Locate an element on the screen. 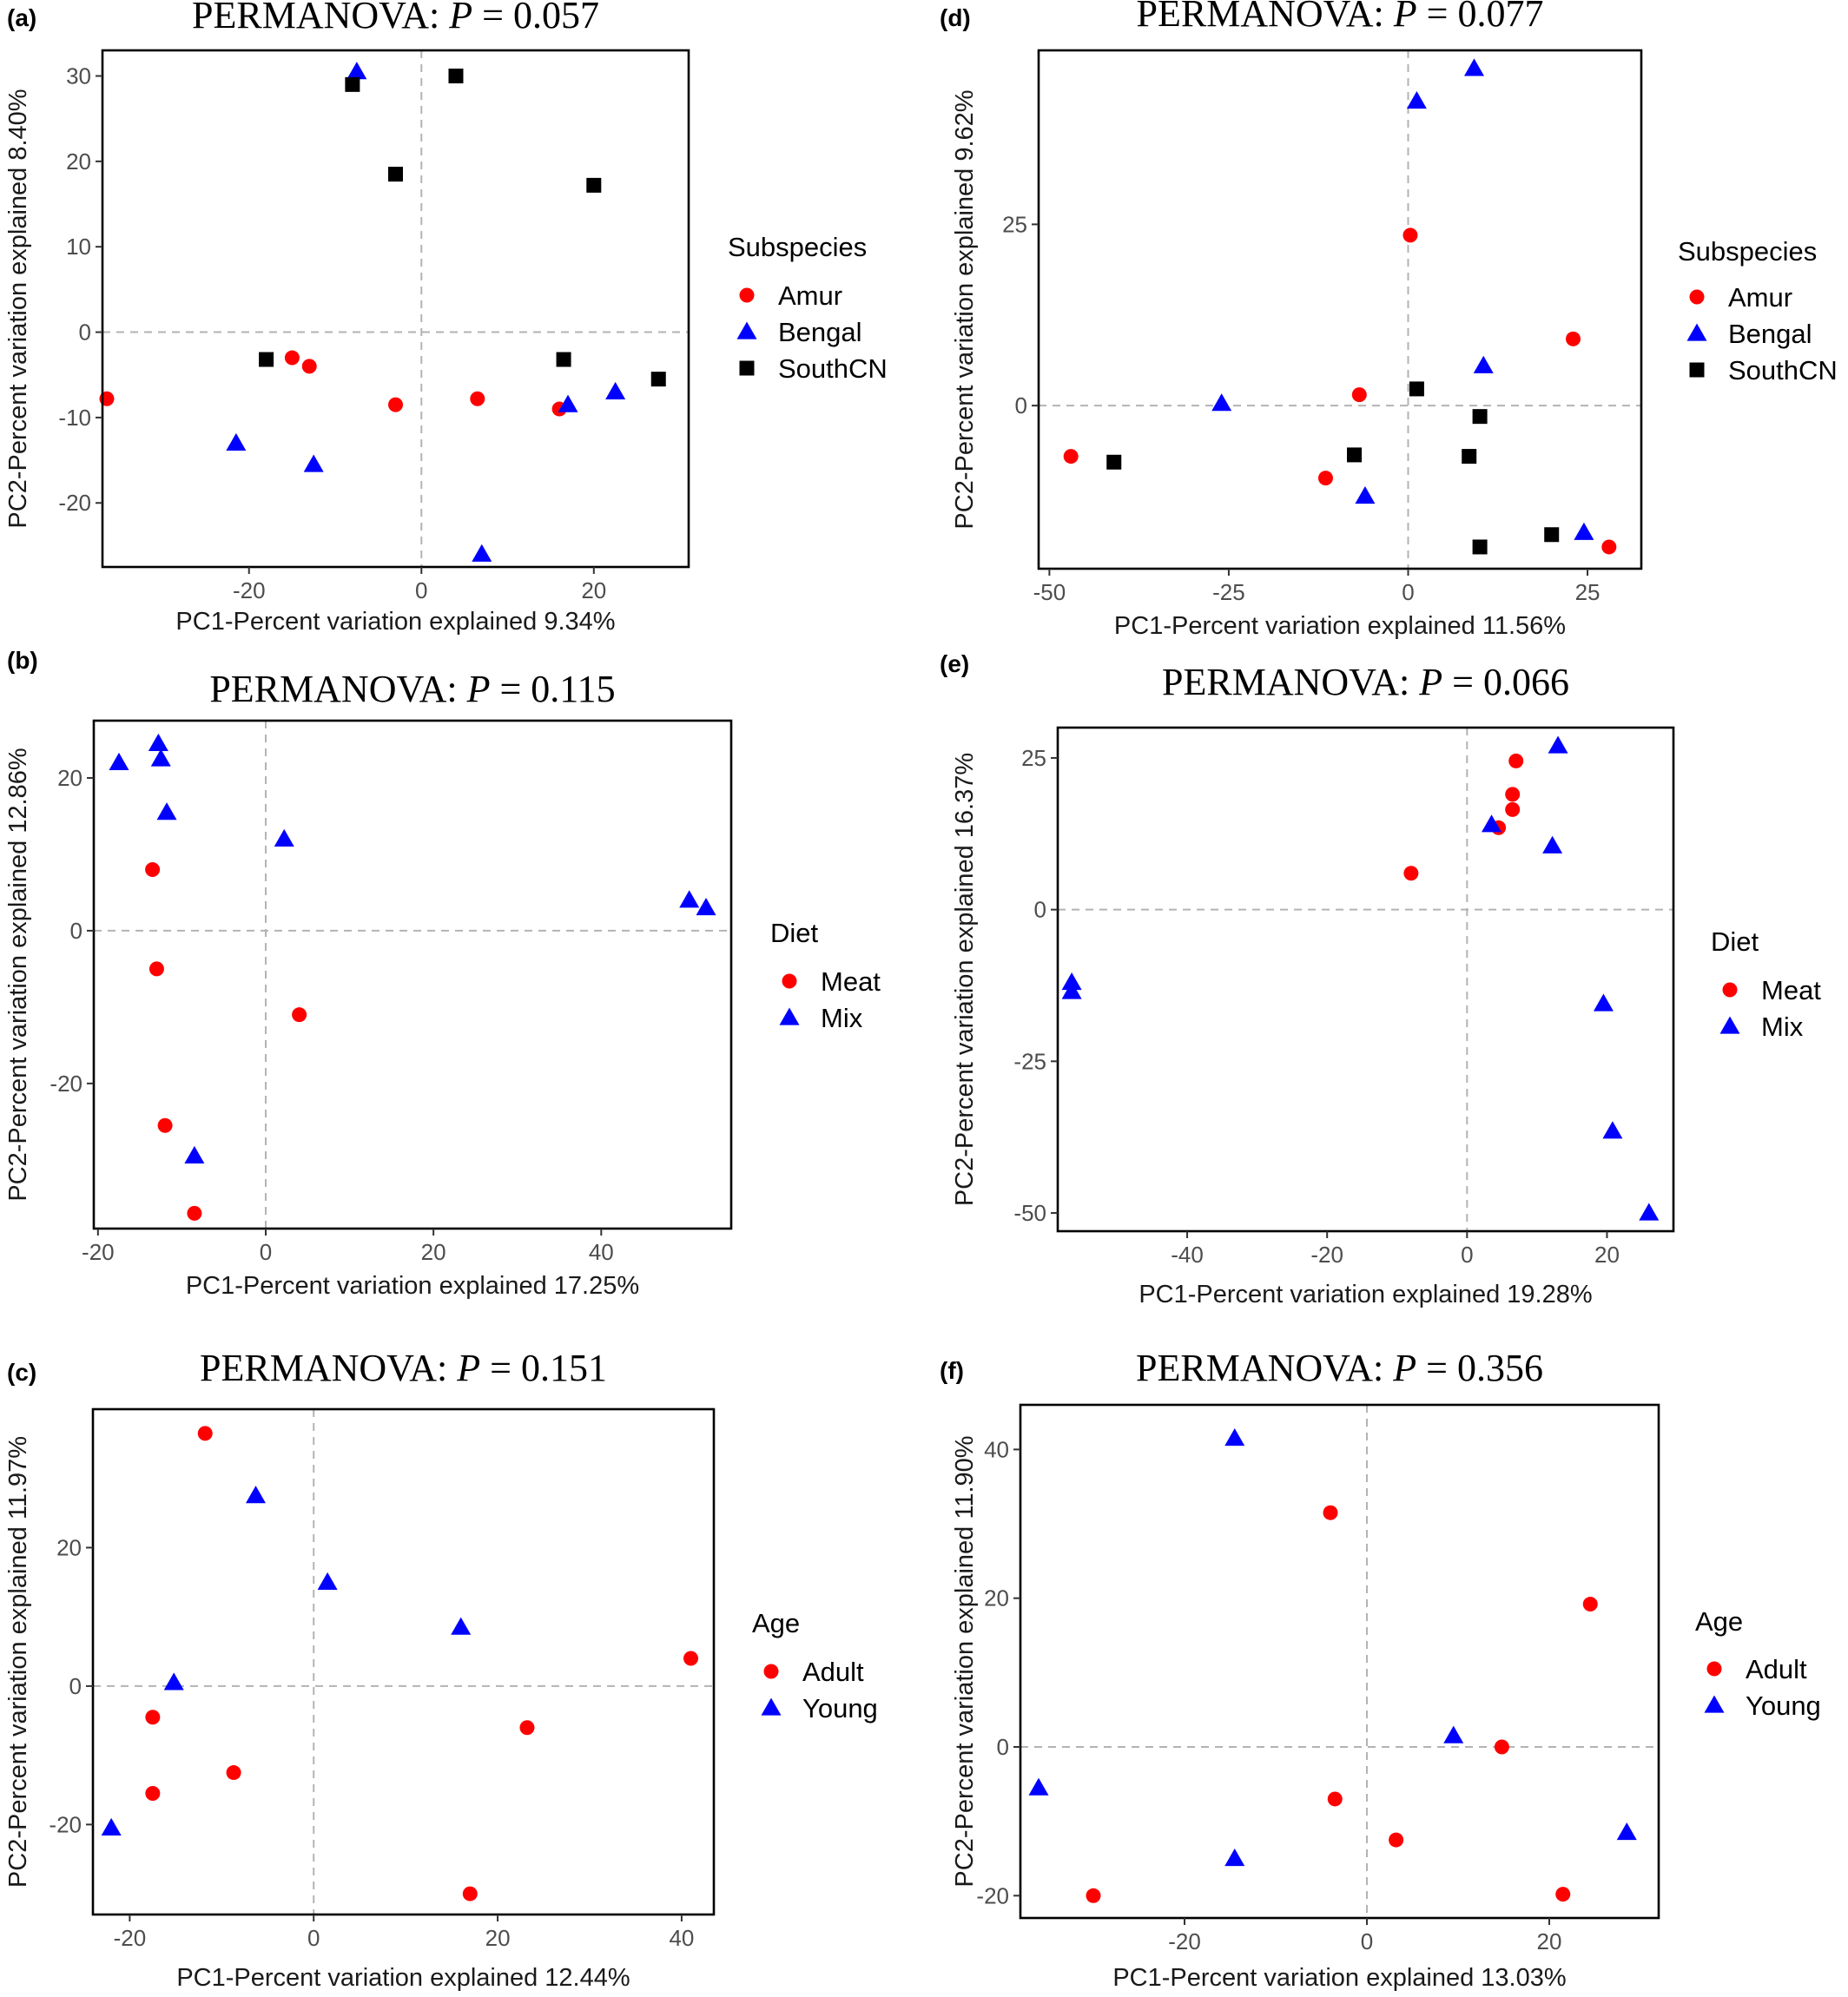 This screenshot has height=1997, width=1848. x-tick-label: 25 is located at coordinates (1588, 592).